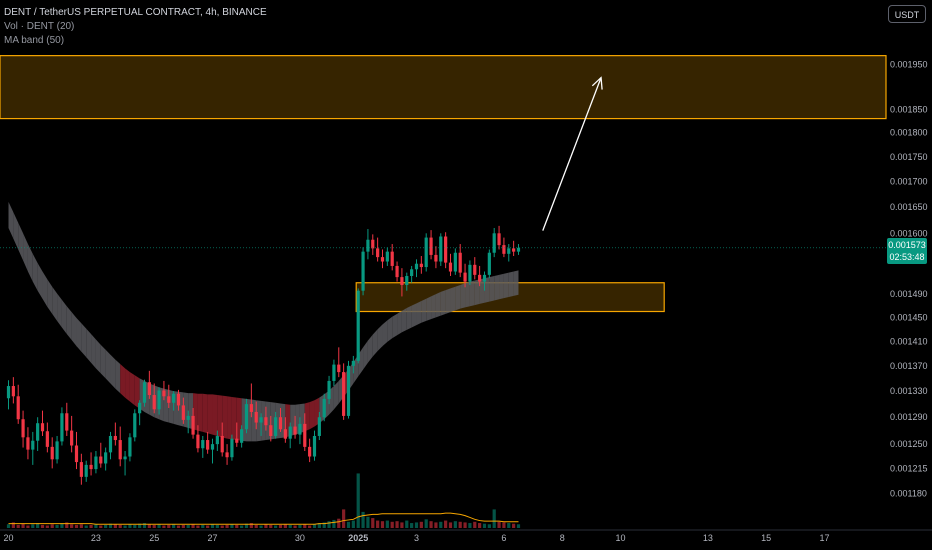 The image size is (932, 550). I want to click on x-tick-label: 13, so click(708, 538).